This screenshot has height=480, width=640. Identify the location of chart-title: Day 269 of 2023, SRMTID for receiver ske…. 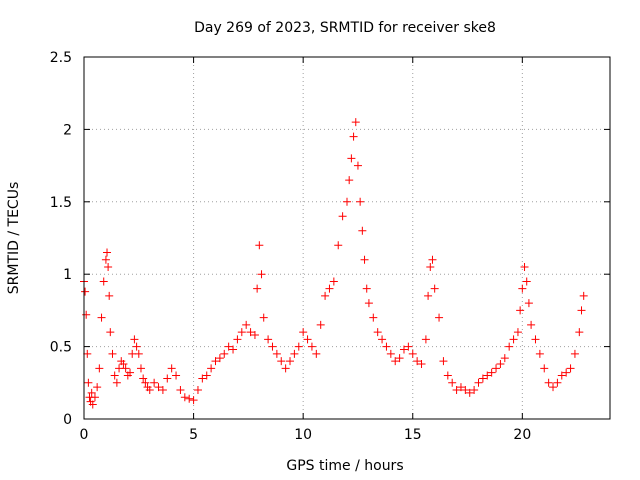
(345, 28).